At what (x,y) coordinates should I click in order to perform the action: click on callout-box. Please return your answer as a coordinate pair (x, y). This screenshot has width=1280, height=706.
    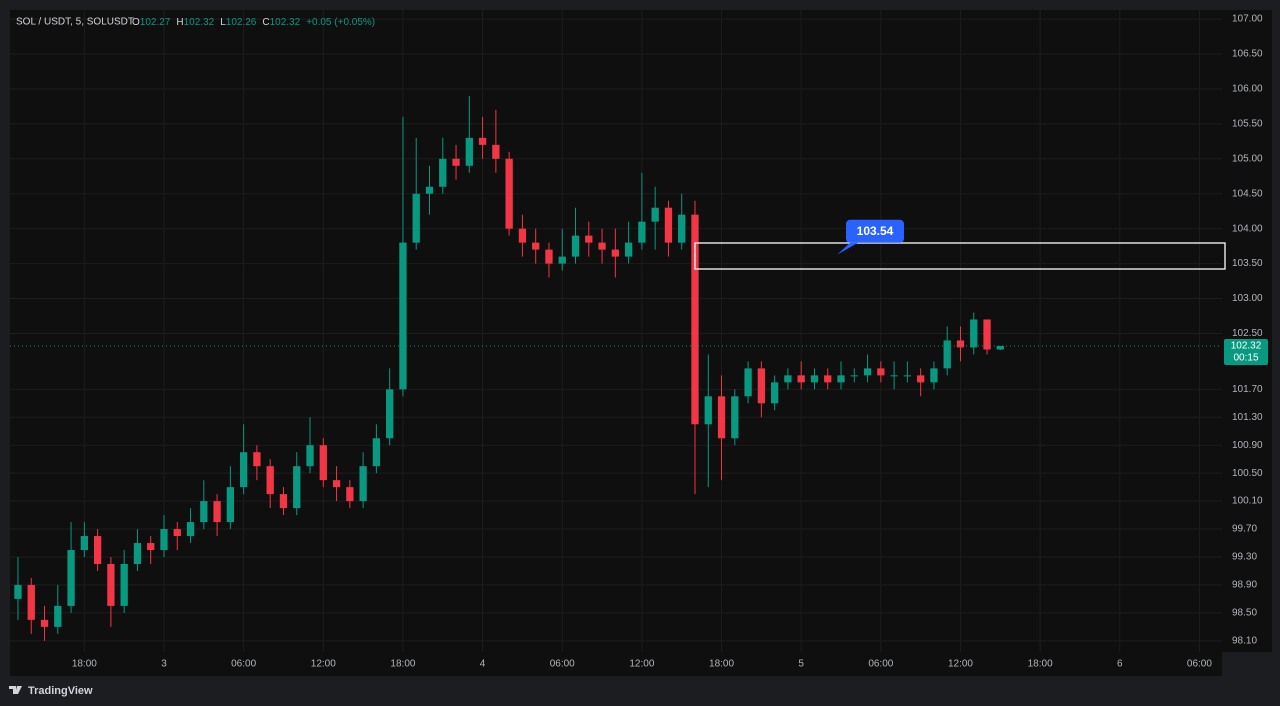
    Looking at the image, I should click on (875, 231).